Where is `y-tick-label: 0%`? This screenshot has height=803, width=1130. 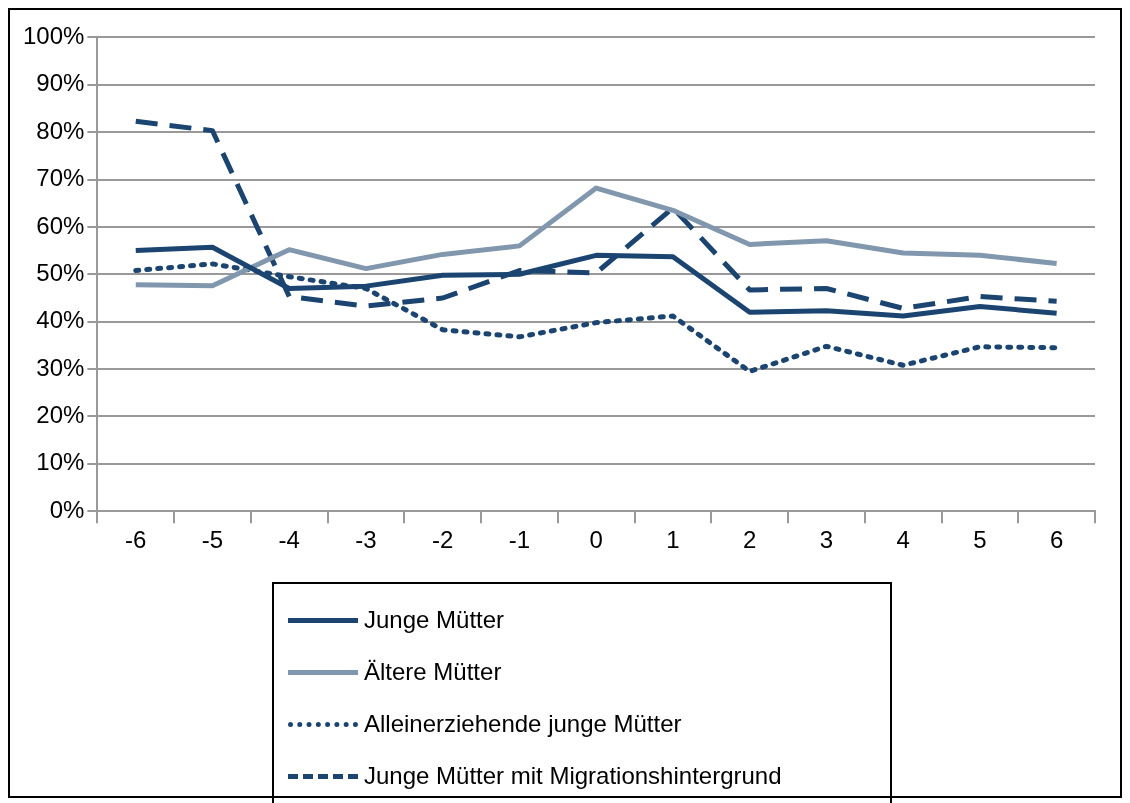
y-tick-label: 0% is located at coordinates (67, 509).